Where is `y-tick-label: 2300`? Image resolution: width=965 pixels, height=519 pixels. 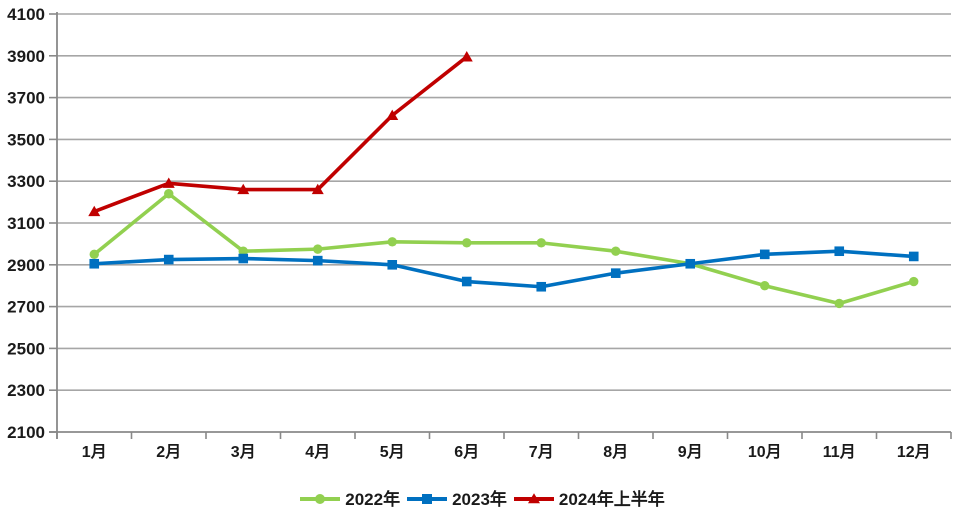
y-tick-label: 2300 is located at coordinates (26, 390).